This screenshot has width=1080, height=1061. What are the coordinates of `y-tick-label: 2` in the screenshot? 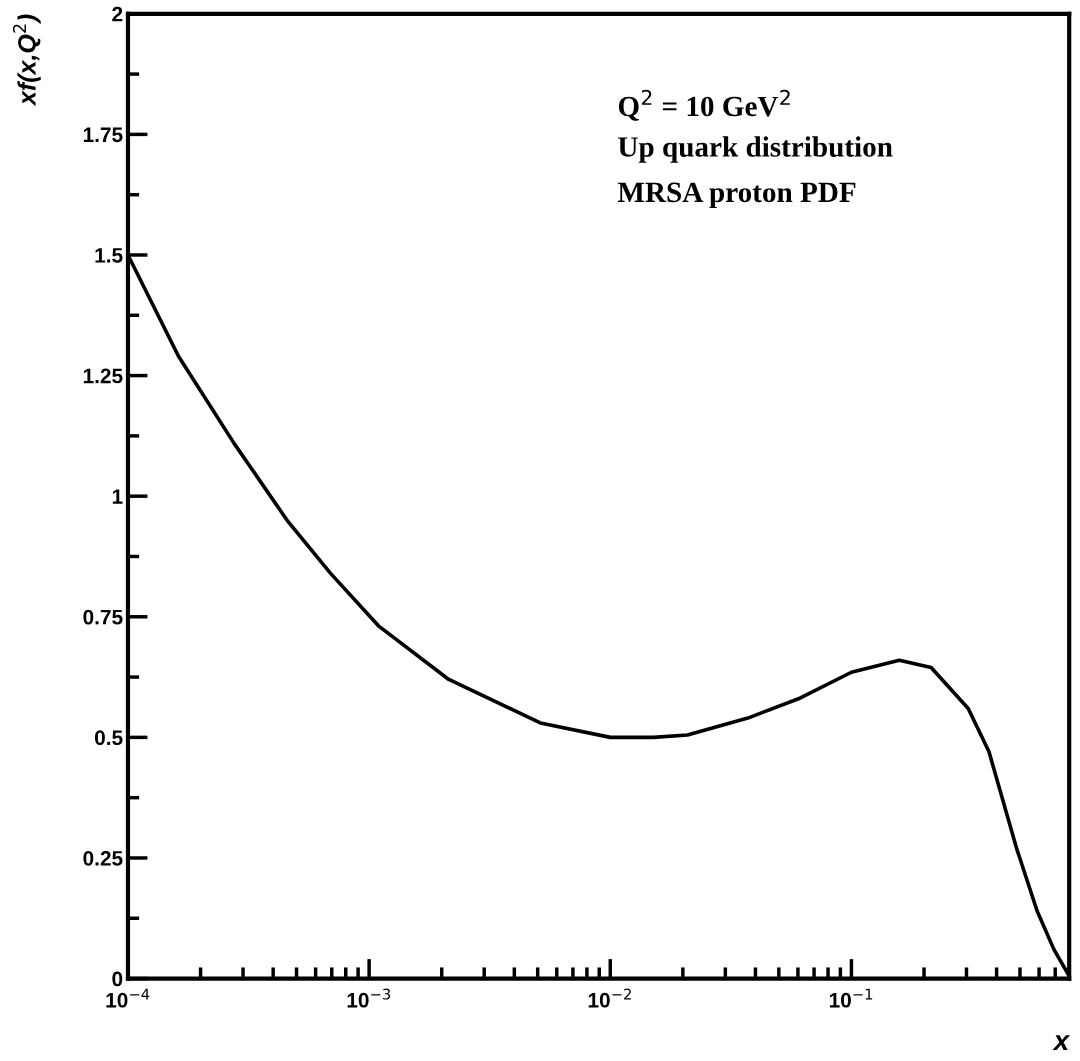 It's located at (117, 14).